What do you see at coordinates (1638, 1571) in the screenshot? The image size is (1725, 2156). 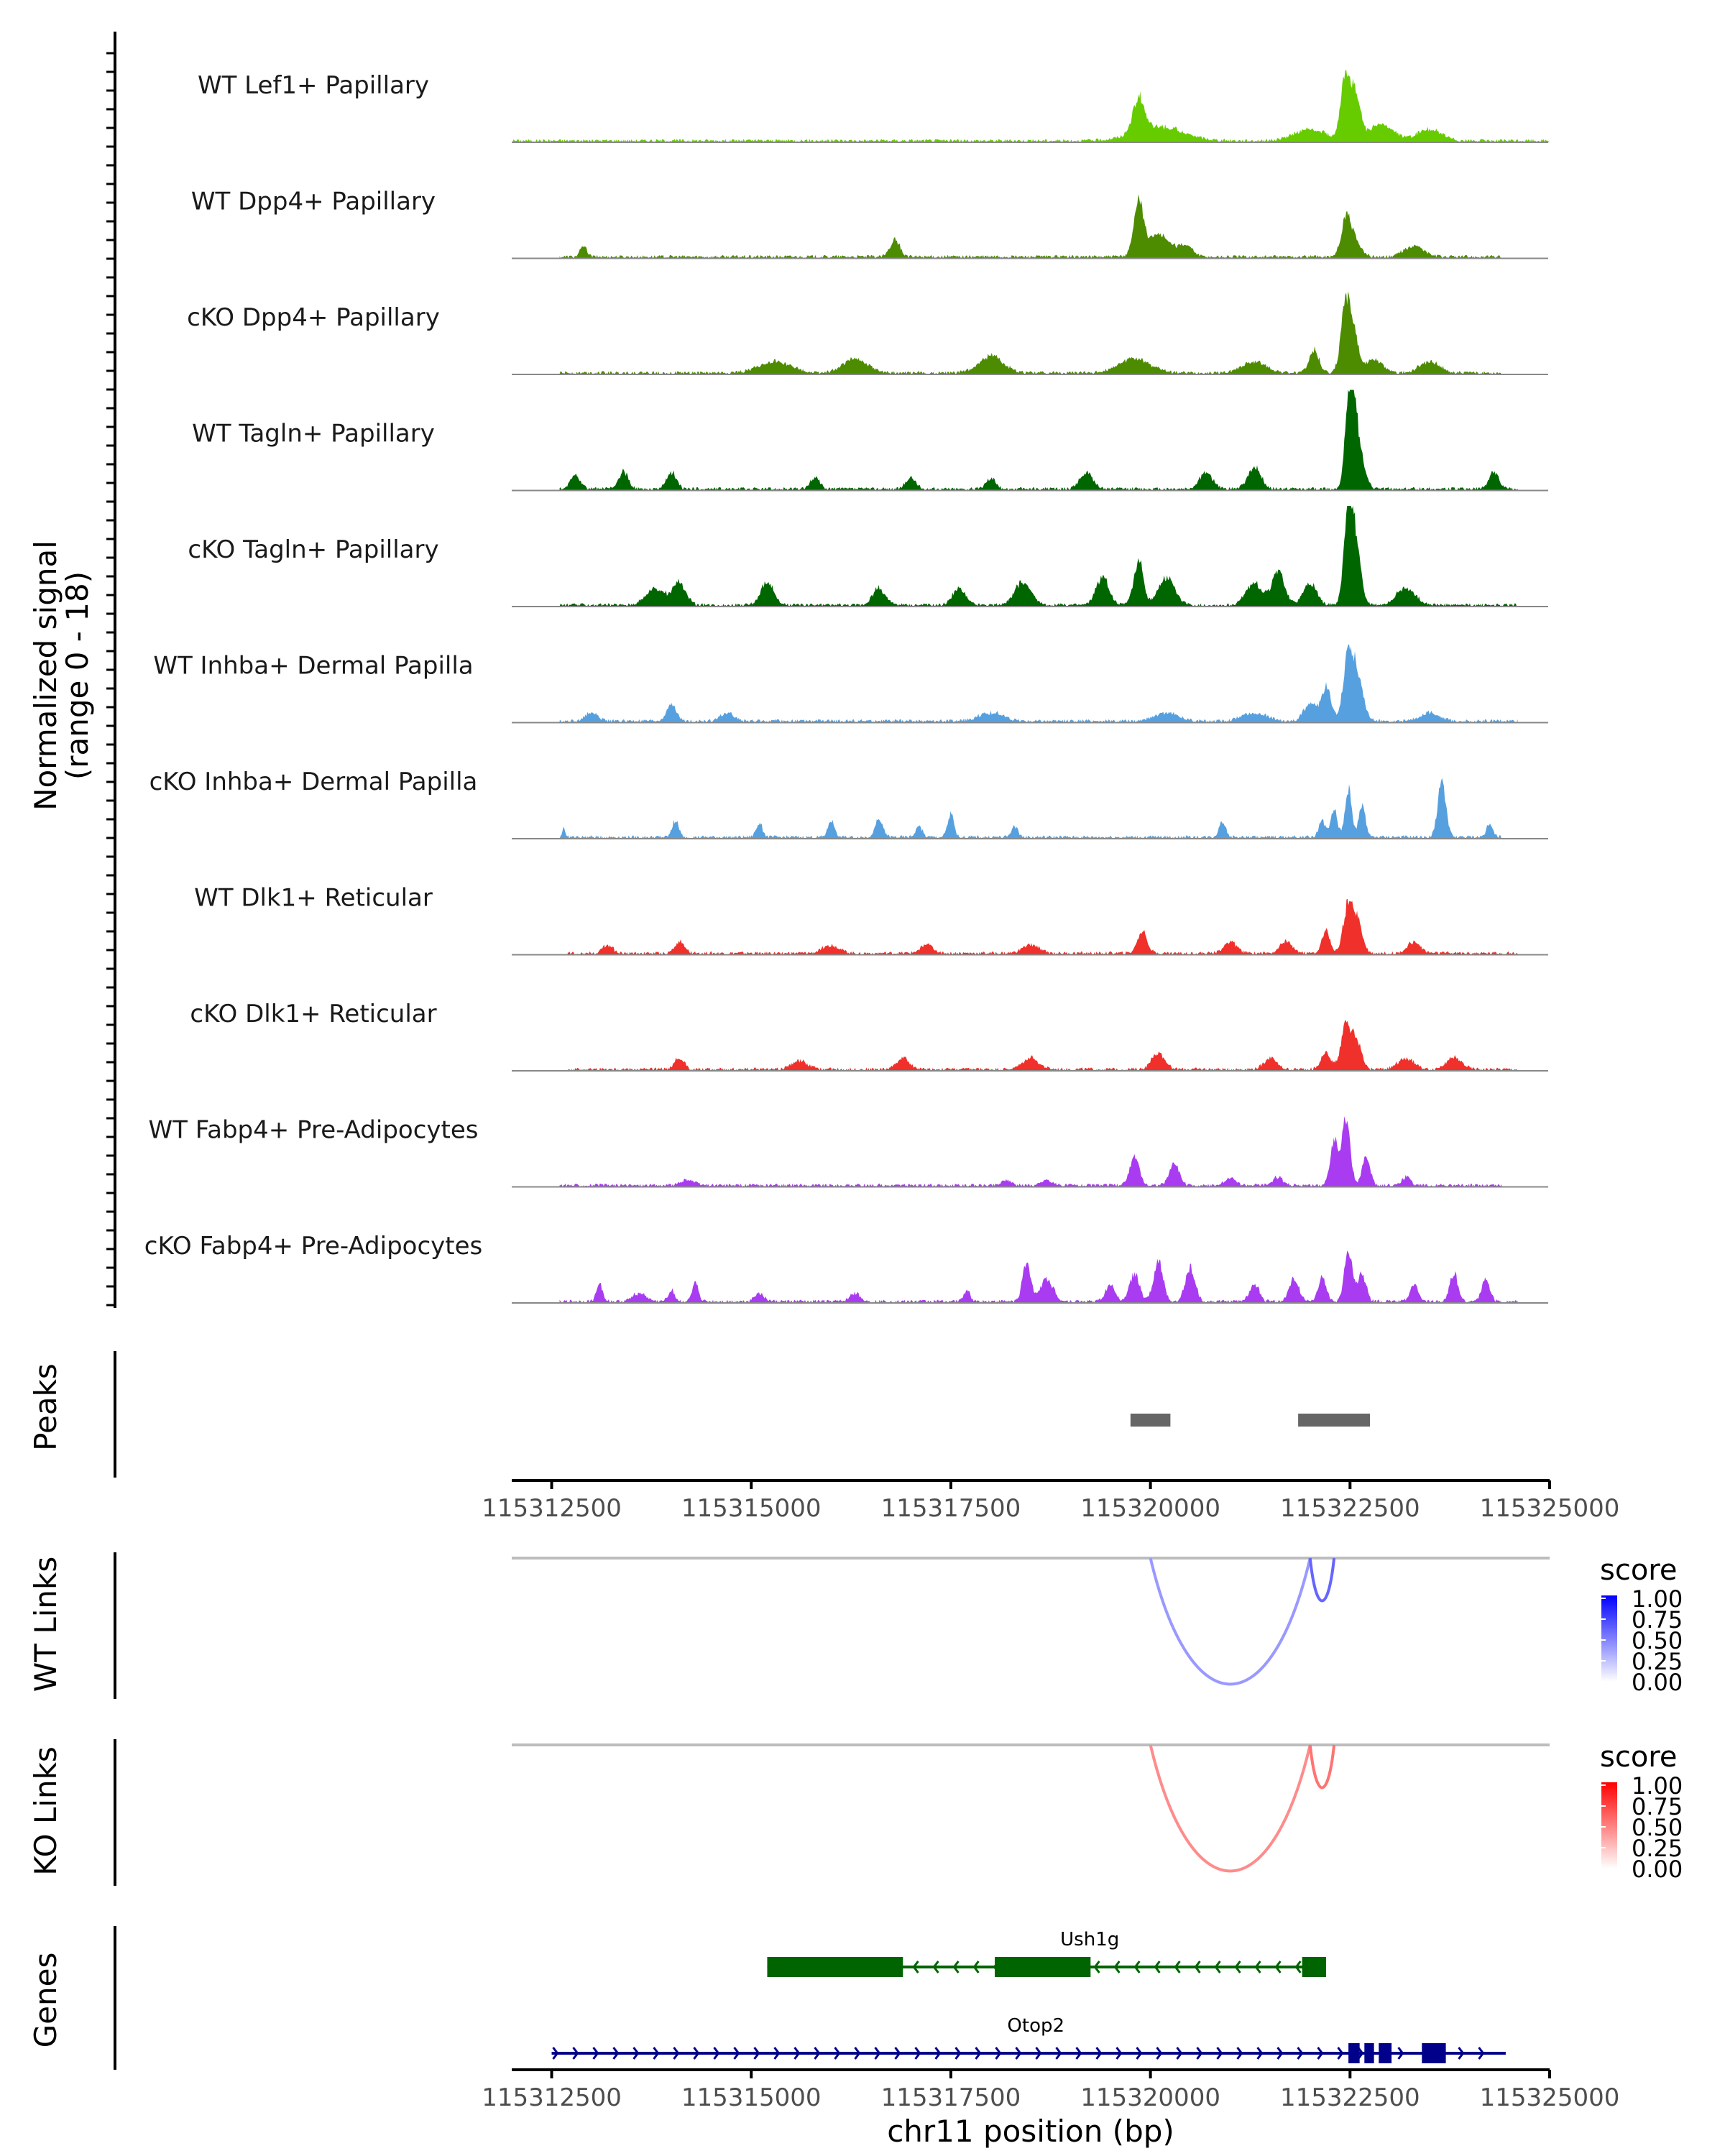 I see `legend-title: score` at bounding box center [1638, 1571].